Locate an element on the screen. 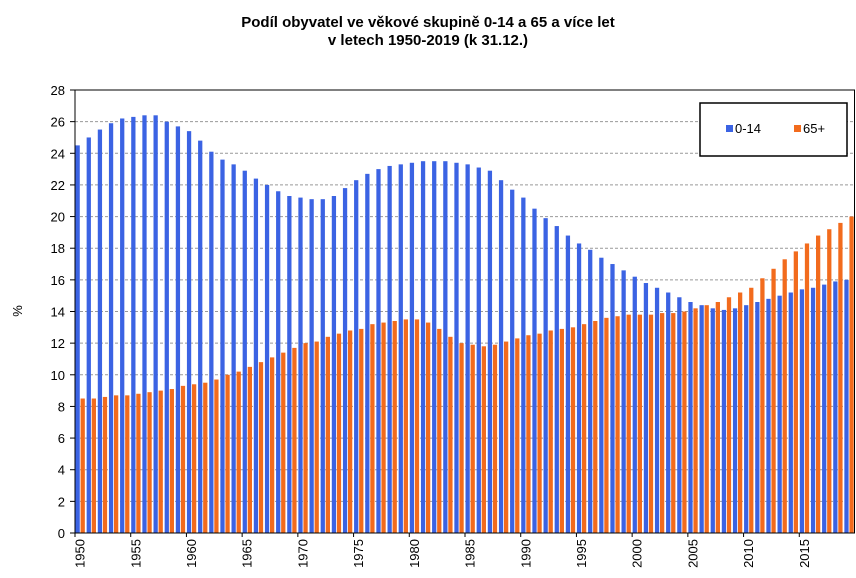 This screenshot has width=856, height=578. y-tick-label: 2 is located at coordinates (61, 501).